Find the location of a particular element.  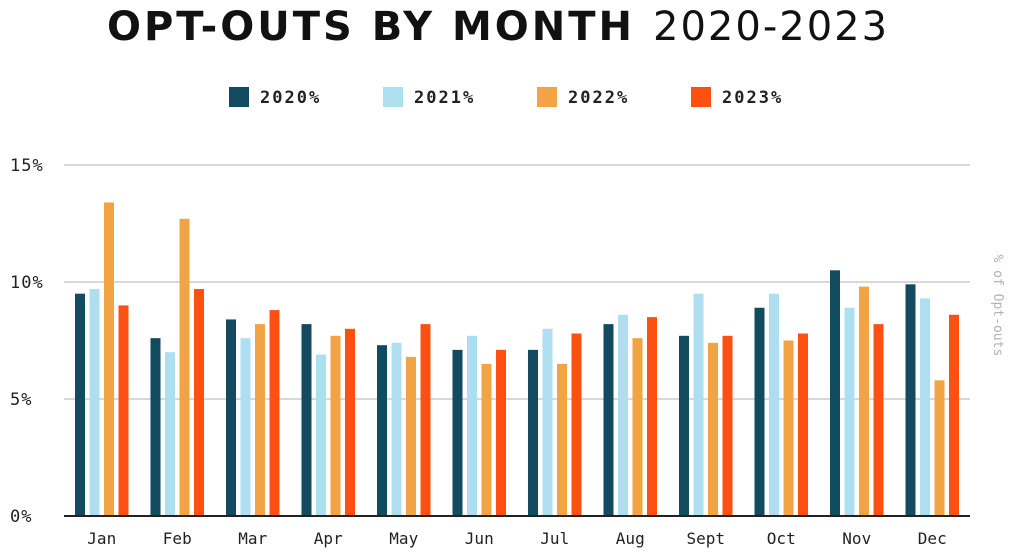

chart-title-main: OPT-OUTS BY MONTH is located at coordinates (371, 27).